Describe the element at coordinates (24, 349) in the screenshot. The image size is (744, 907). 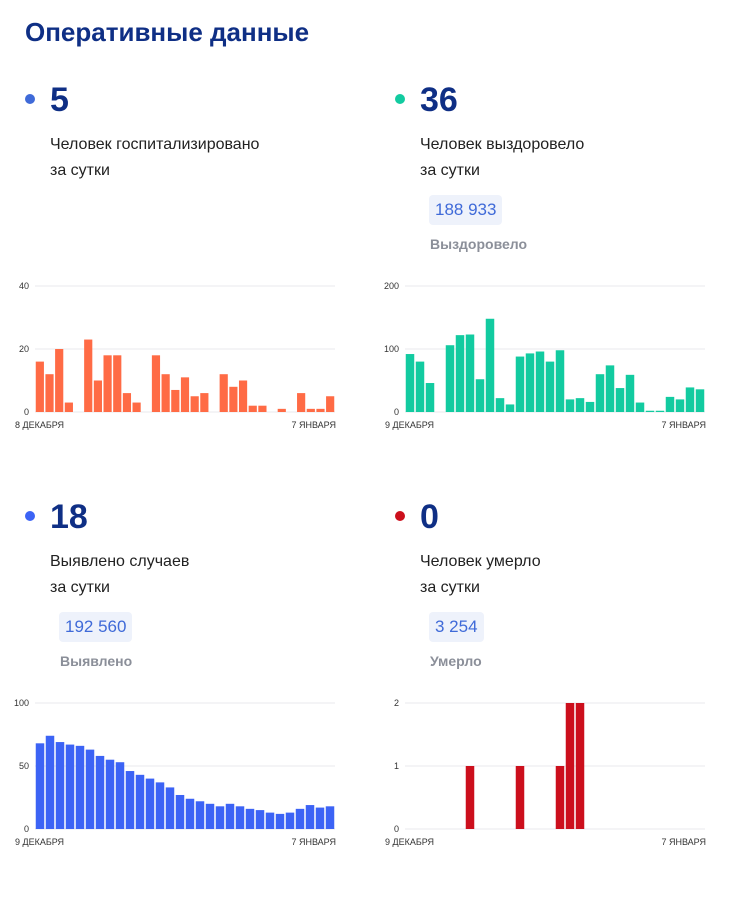
I see `y-tick-label: 20` at that location.